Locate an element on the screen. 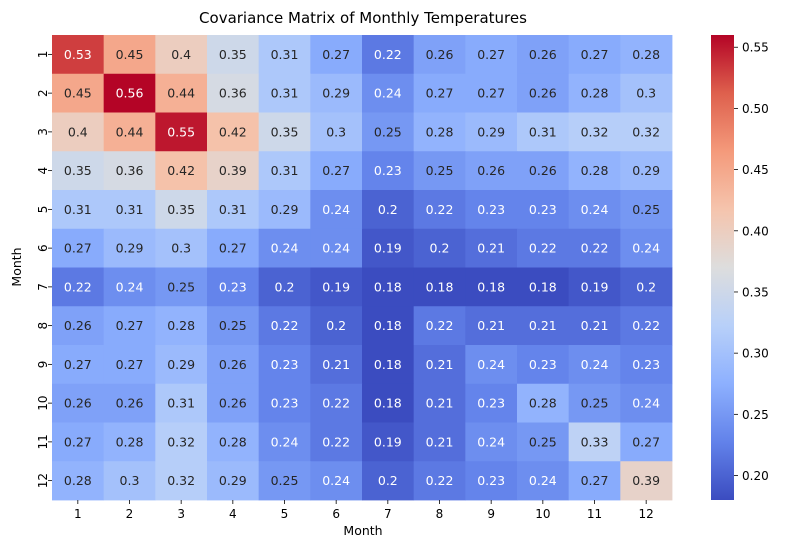 The image size is (785, 547). cell-value-label: 0.27 is located at coordinates (78, 364).